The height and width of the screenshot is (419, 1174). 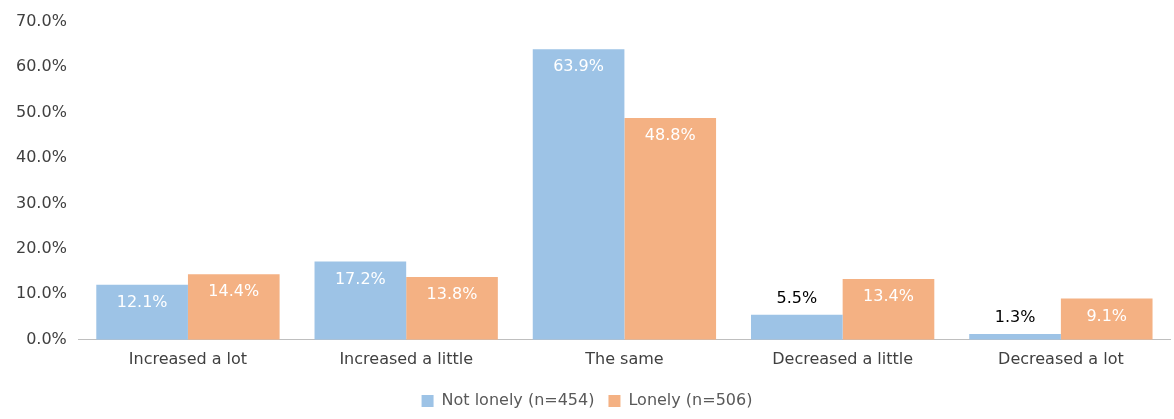 I want to click on data-label: 63.9%, so click(x=578, y=66).